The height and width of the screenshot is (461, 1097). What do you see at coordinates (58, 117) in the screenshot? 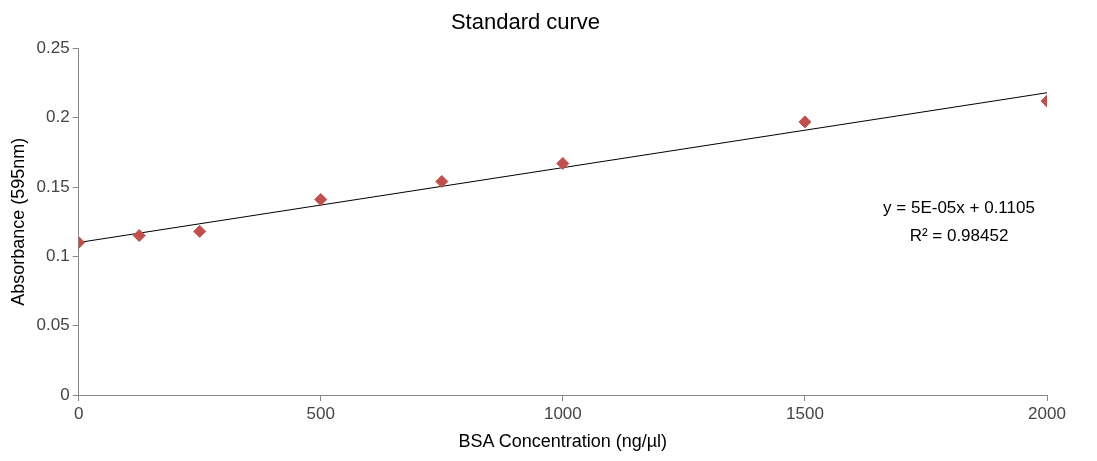
I see `y-tick-label: 0.2` at bounding box center [58, 117].